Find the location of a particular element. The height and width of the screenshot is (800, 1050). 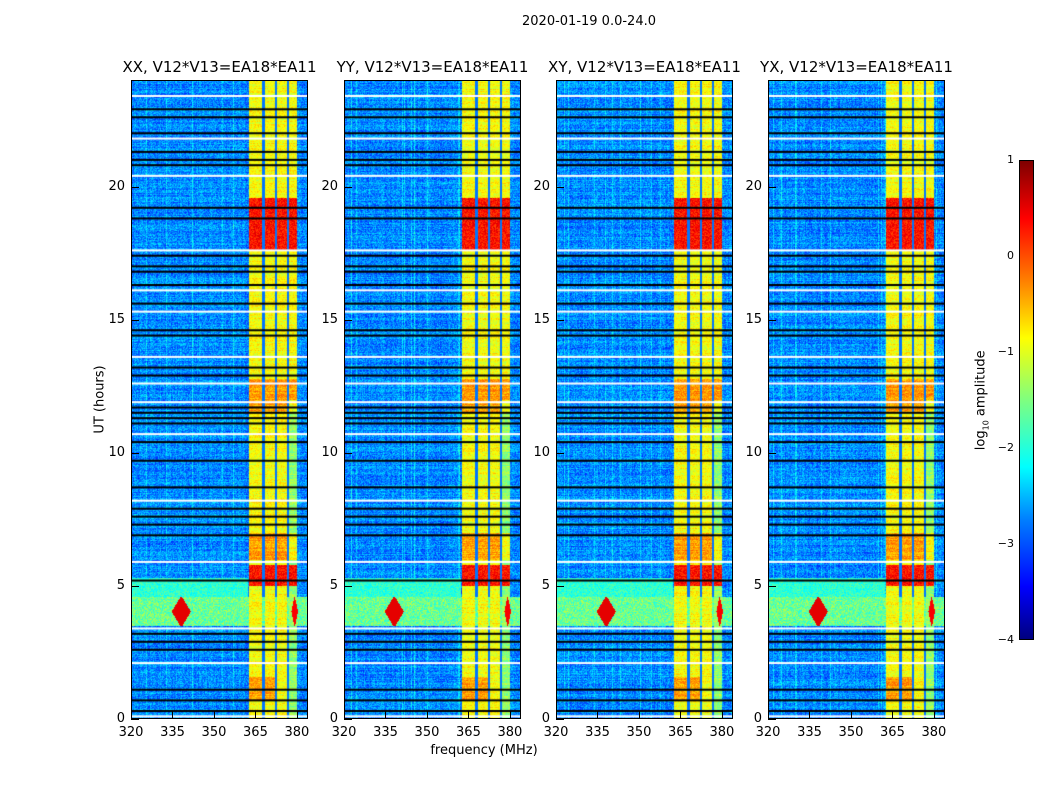

y-axis-label: UT (hours) is located at coordinates (100, 399).